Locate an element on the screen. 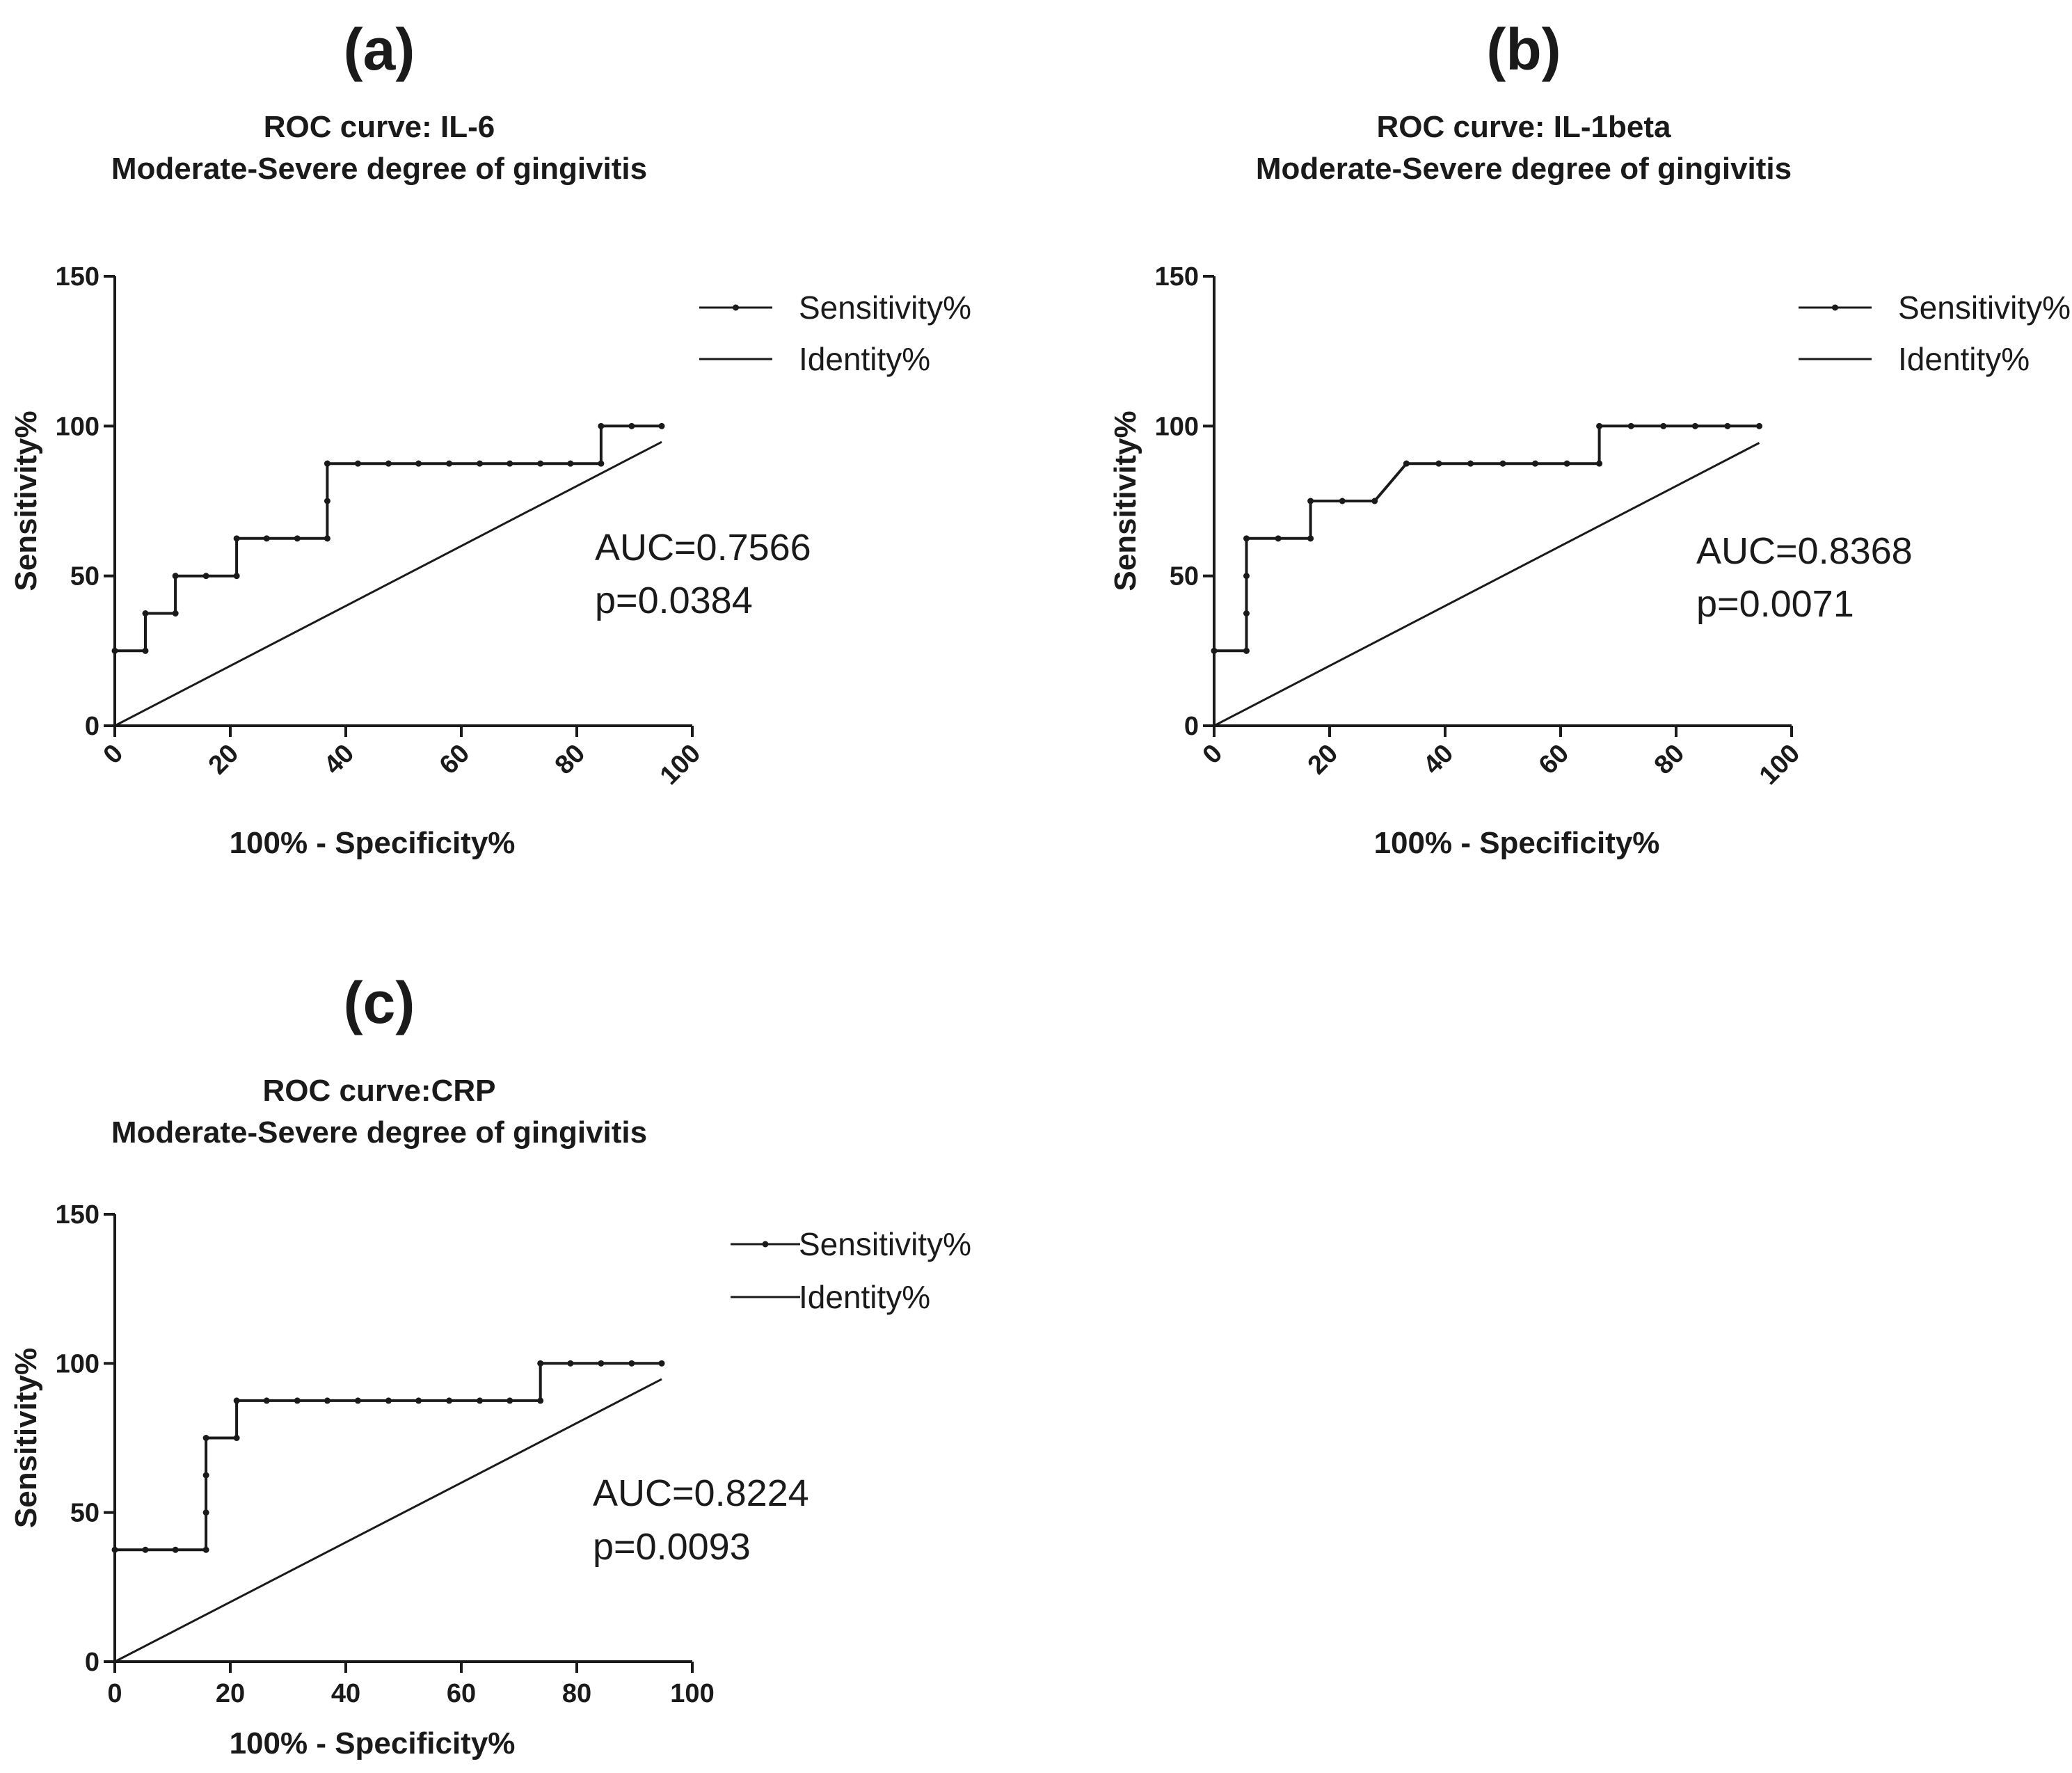  panel-letter: (b) is located at coordinates (1523, 49).